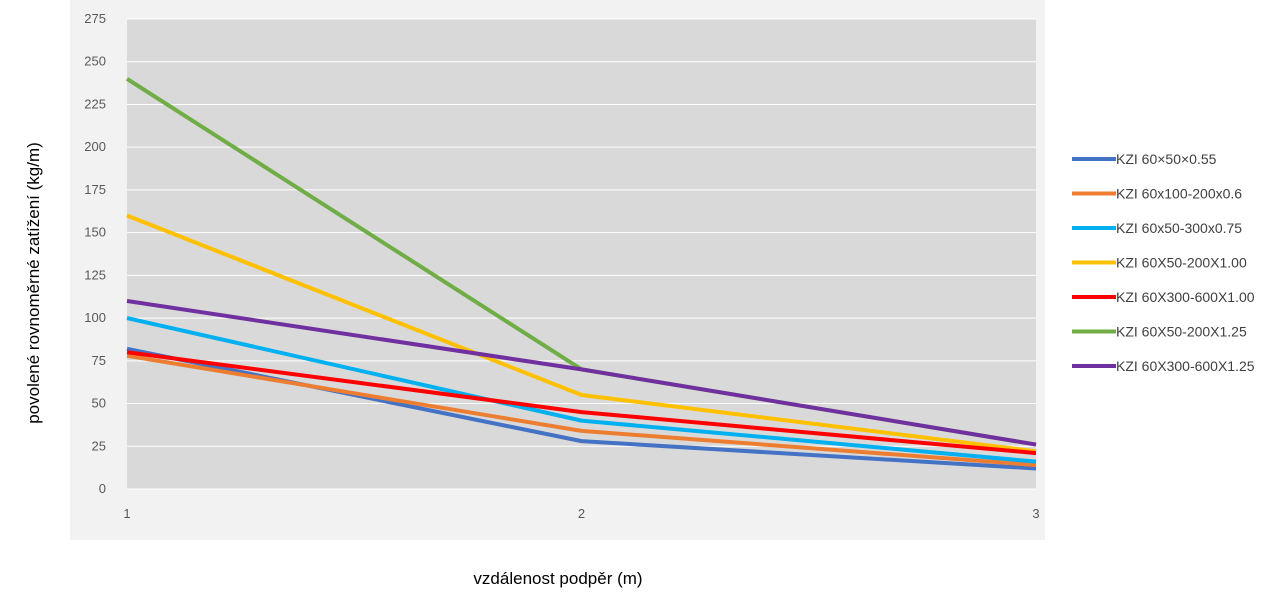 The image size is (1280, 592). What do you see at coordinates (99, 403) in the screenshot?
I see `y-tick-label: 50` at bounding box center [99, 403].